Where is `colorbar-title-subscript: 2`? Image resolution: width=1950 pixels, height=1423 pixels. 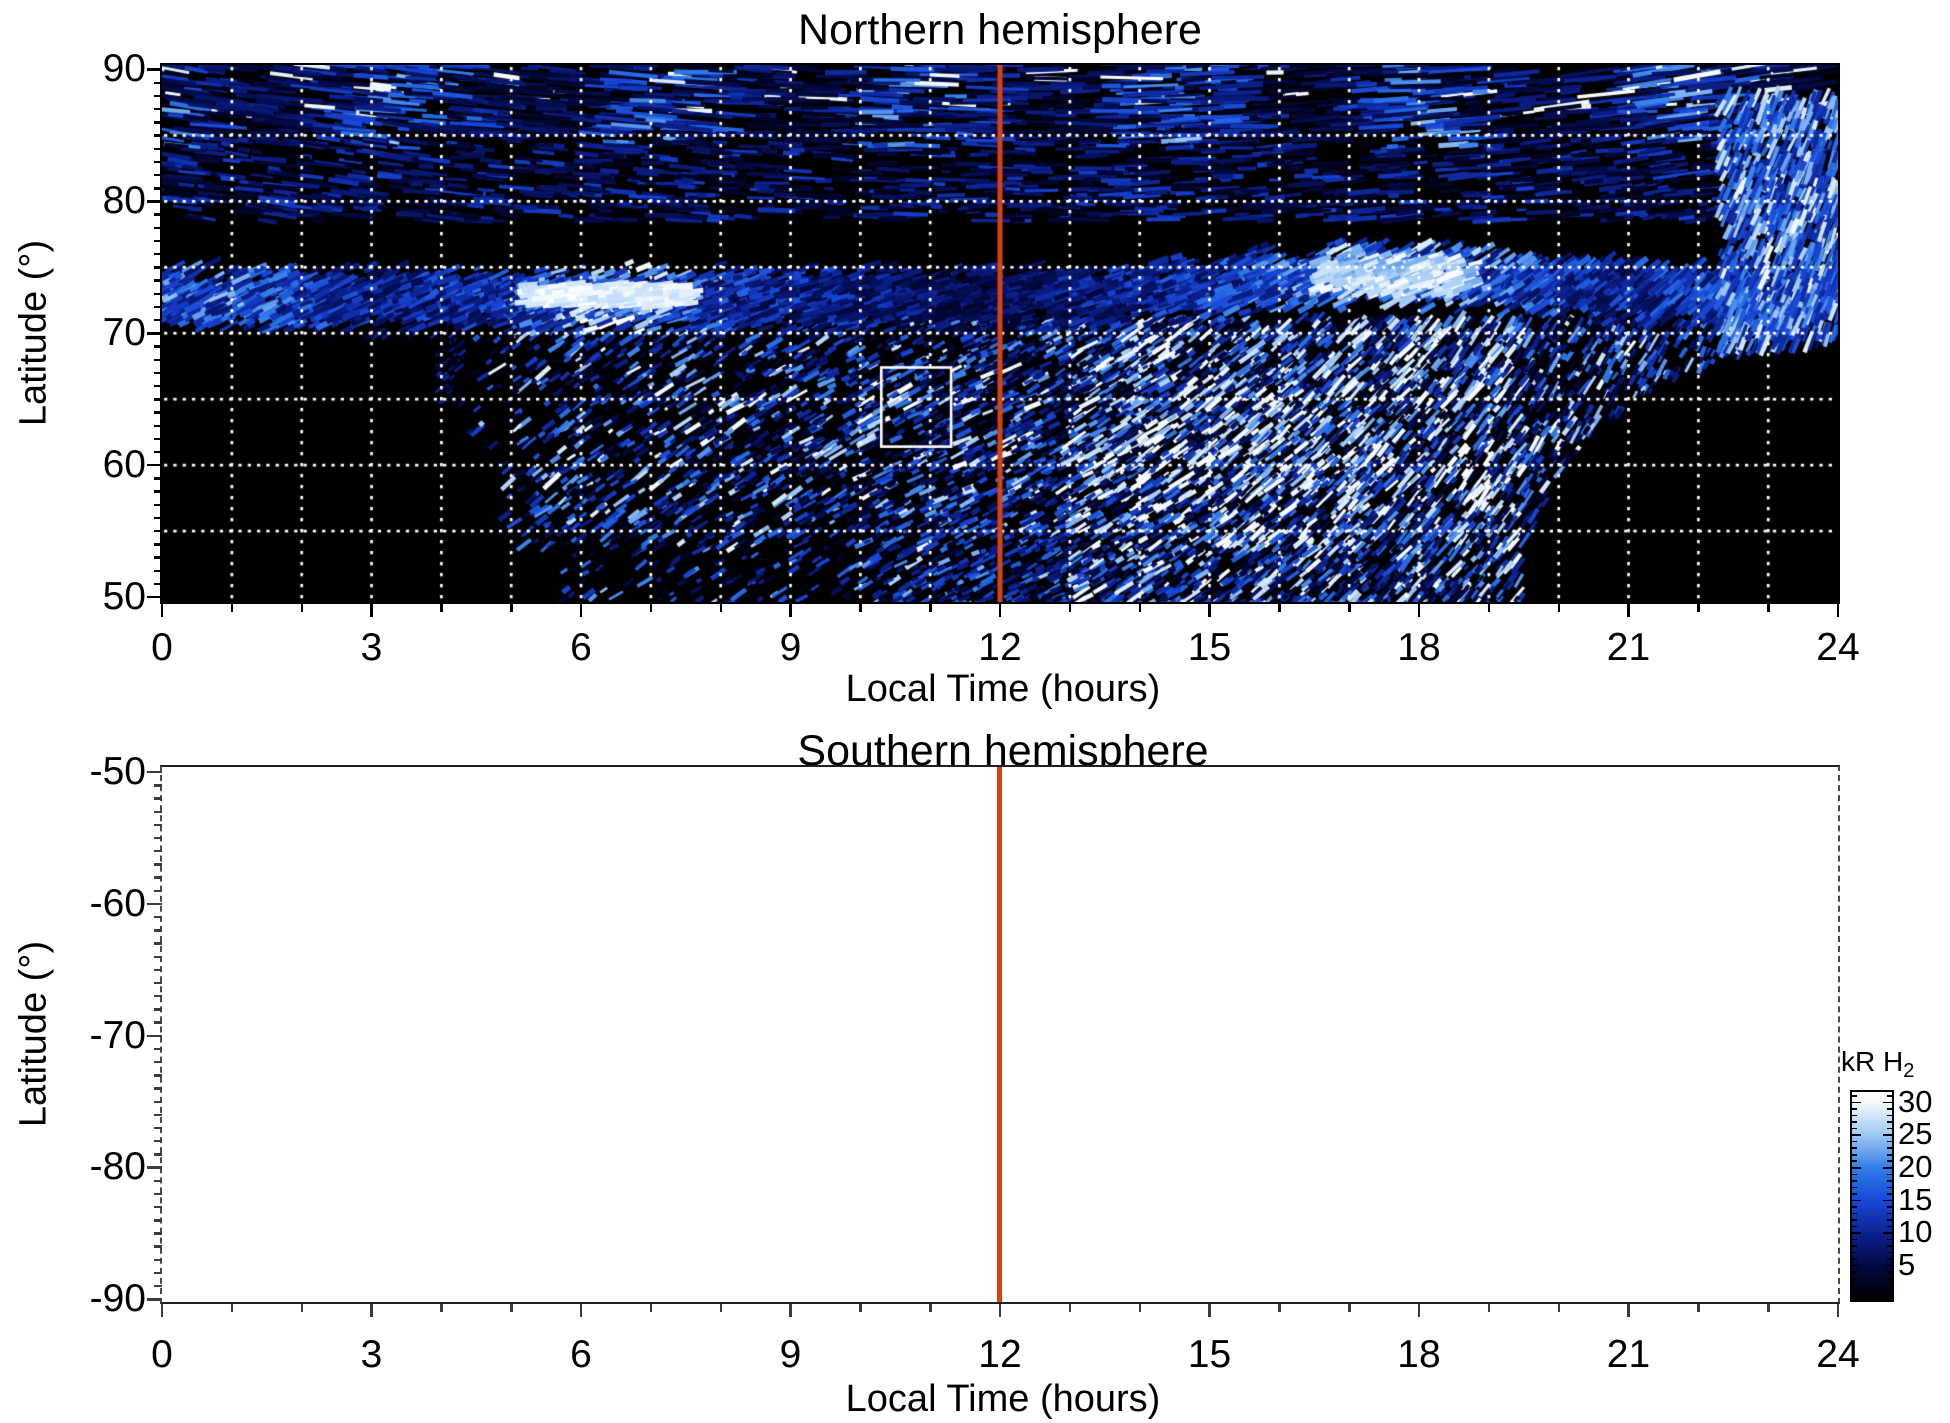
colorbar-title-subscript: 2 is located at coordinates (1909, 1071).